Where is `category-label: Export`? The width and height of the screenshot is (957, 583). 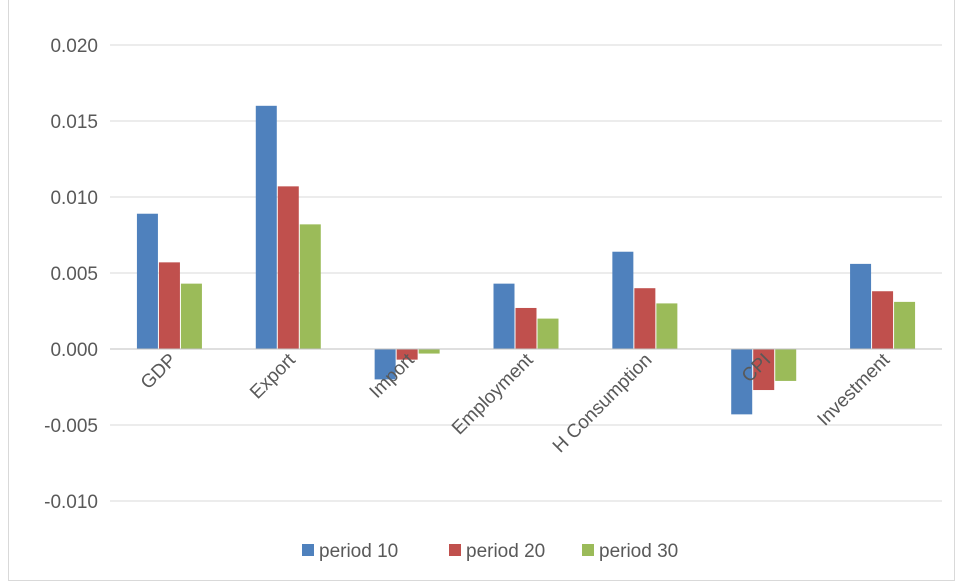
category-label: Export is located at coordinates (273, 376).